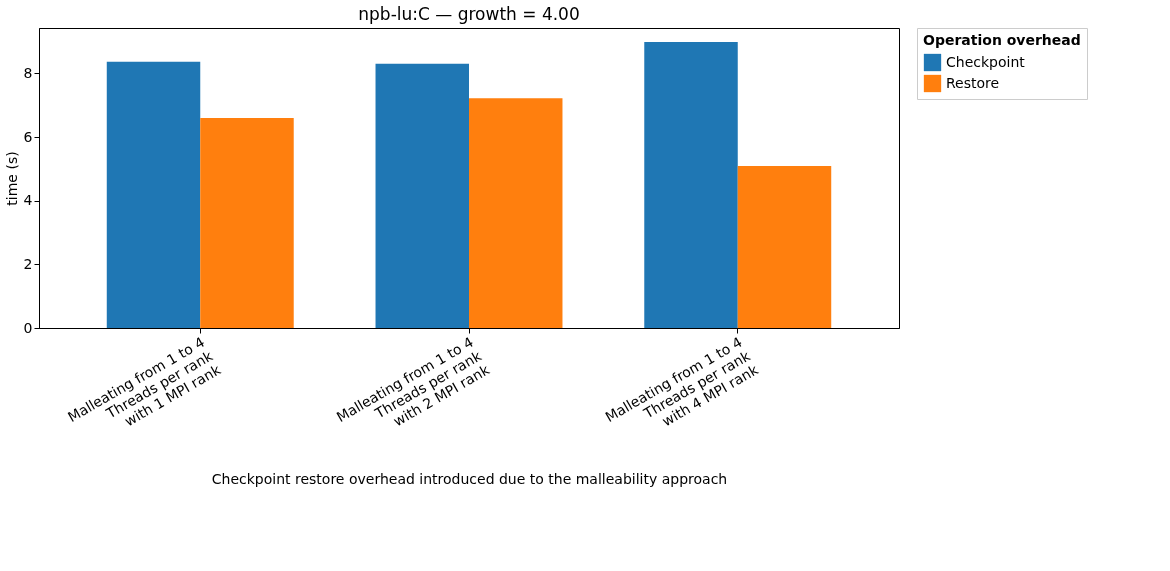 This screenshot has width=1170, height=571. What do you see at coordinates (973, 82) in the screenshot?
I see `legend-label: Restore` at bounding box center [973, 82].